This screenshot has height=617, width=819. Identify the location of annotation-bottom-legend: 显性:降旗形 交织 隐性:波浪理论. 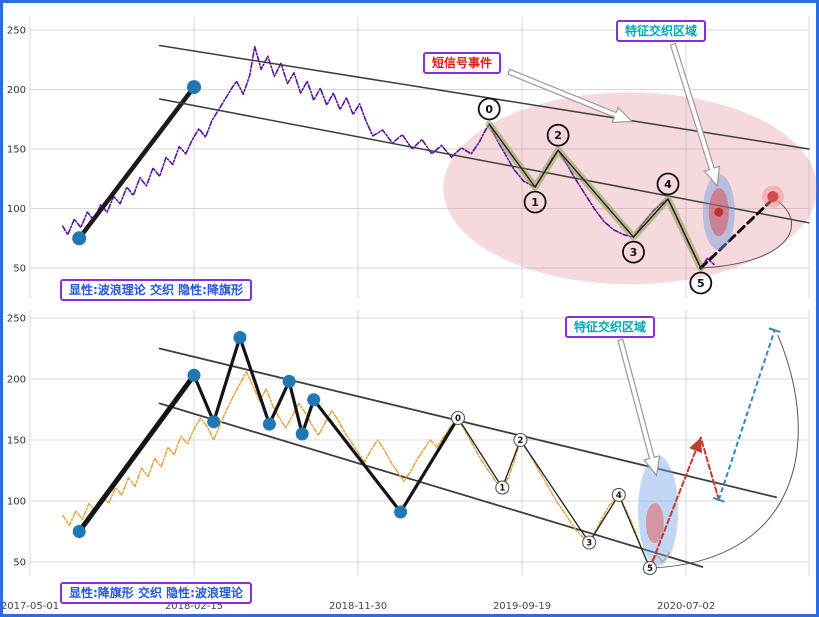
(156, 593).